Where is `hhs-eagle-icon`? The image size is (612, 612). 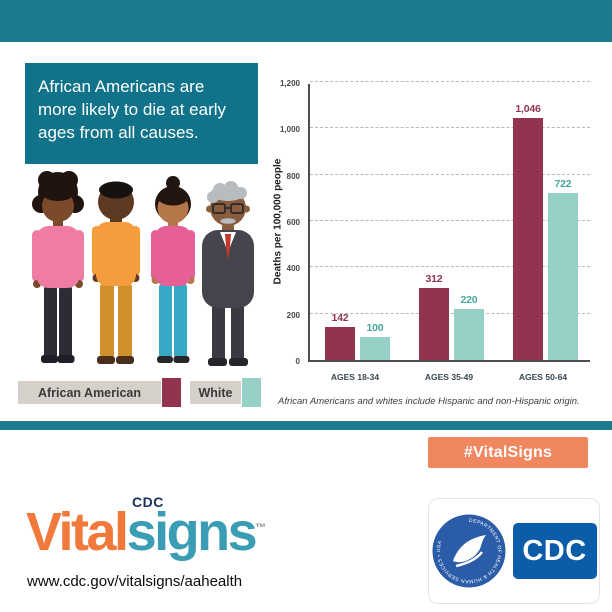 hhs-eagle-icon is located at coordinates (469, 549).